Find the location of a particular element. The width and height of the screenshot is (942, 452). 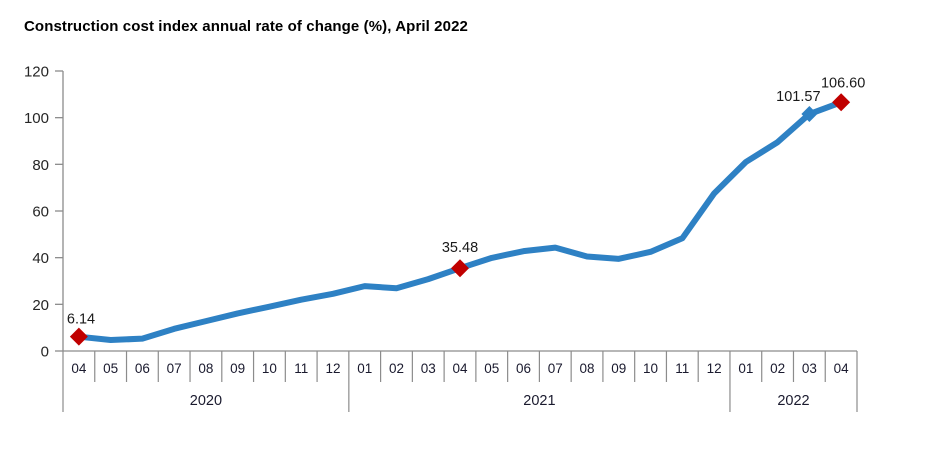

data-point-label: 35.48 is located at coordinates (460, 248).